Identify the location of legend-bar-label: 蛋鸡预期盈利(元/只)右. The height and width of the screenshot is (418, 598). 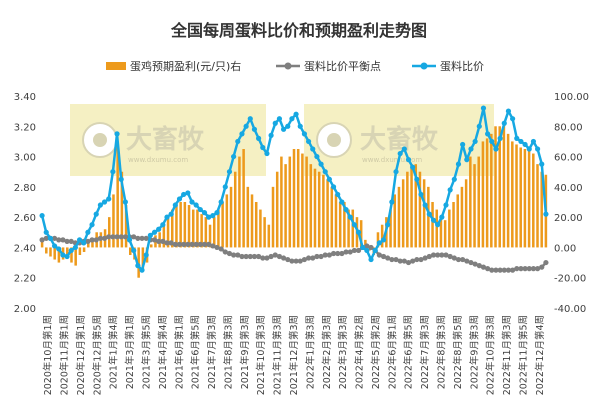
(185, 66).